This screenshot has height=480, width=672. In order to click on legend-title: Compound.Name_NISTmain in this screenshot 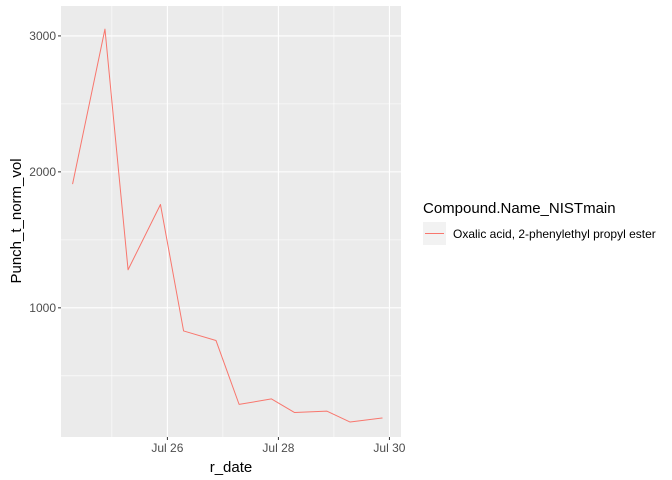, I will do `click(519, 208)`.